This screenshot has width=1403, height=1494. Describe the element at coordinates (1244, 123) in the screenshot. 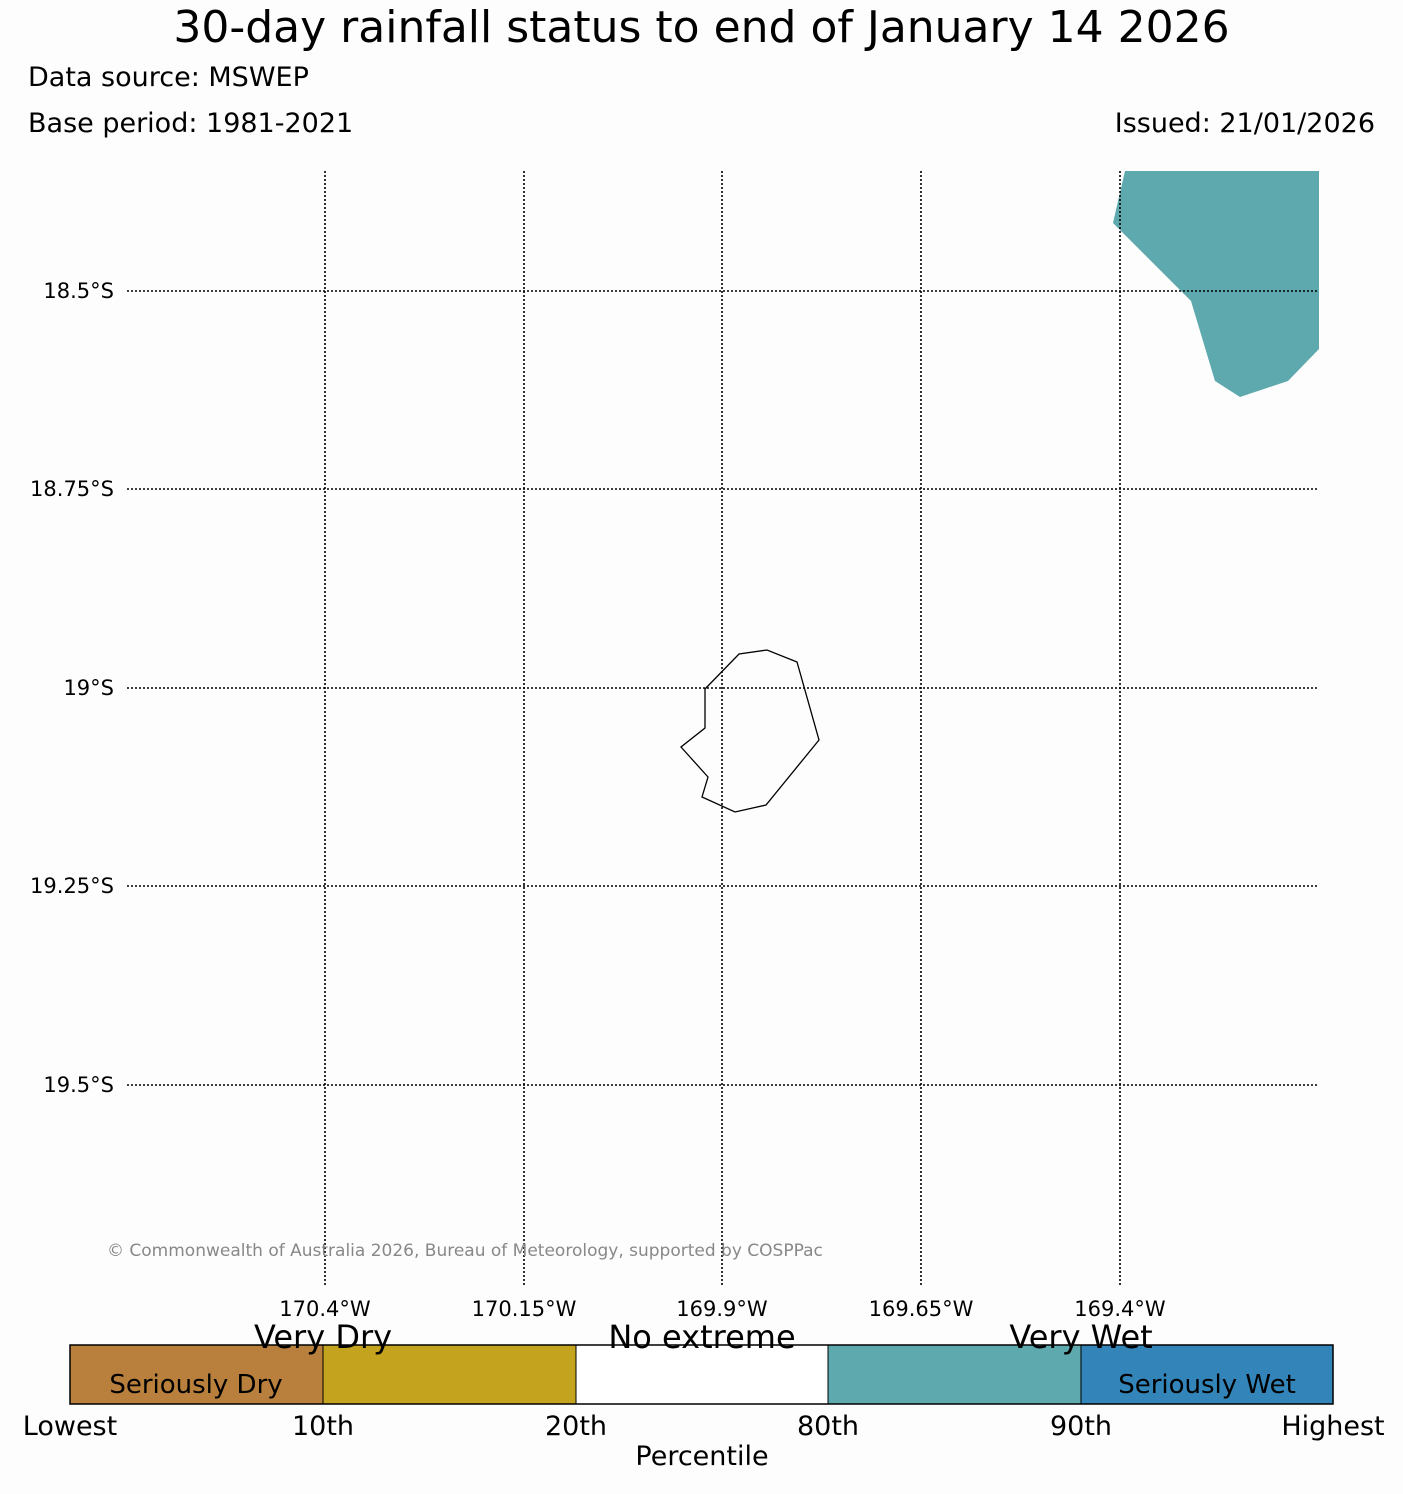

I see `issued-date: Issued: 21/01/2026` at that location.